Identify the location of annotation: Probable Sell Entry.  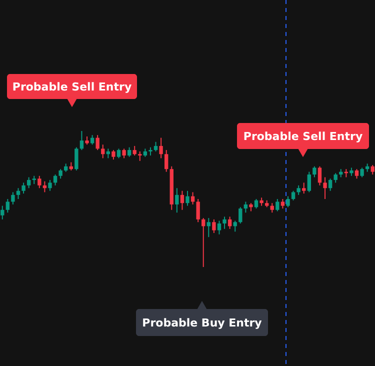
(303, 136).